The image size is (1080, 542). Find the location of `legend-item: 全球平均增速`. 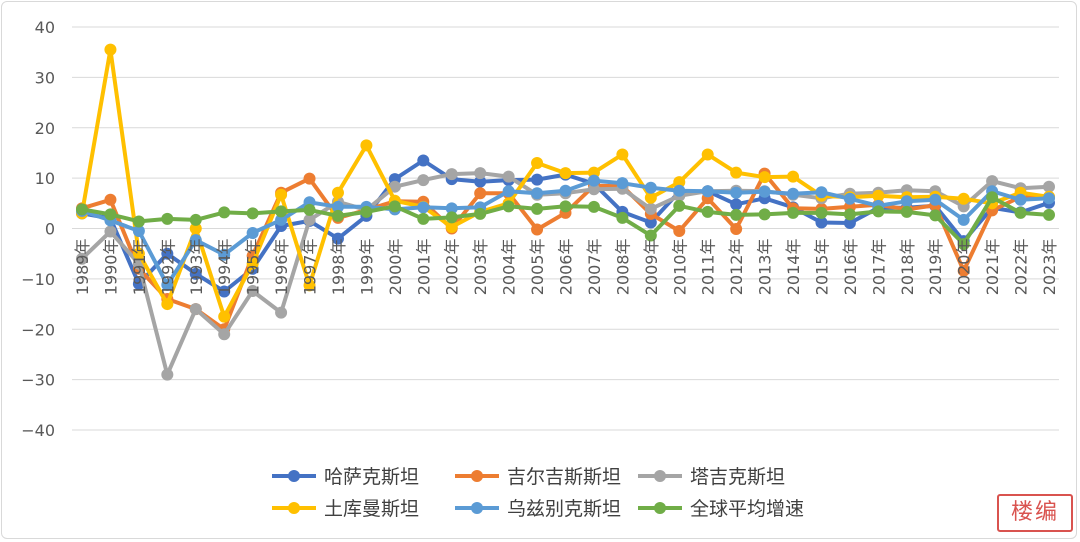

legend-item: 全球平均增速 is located at coordinates (721, 509).